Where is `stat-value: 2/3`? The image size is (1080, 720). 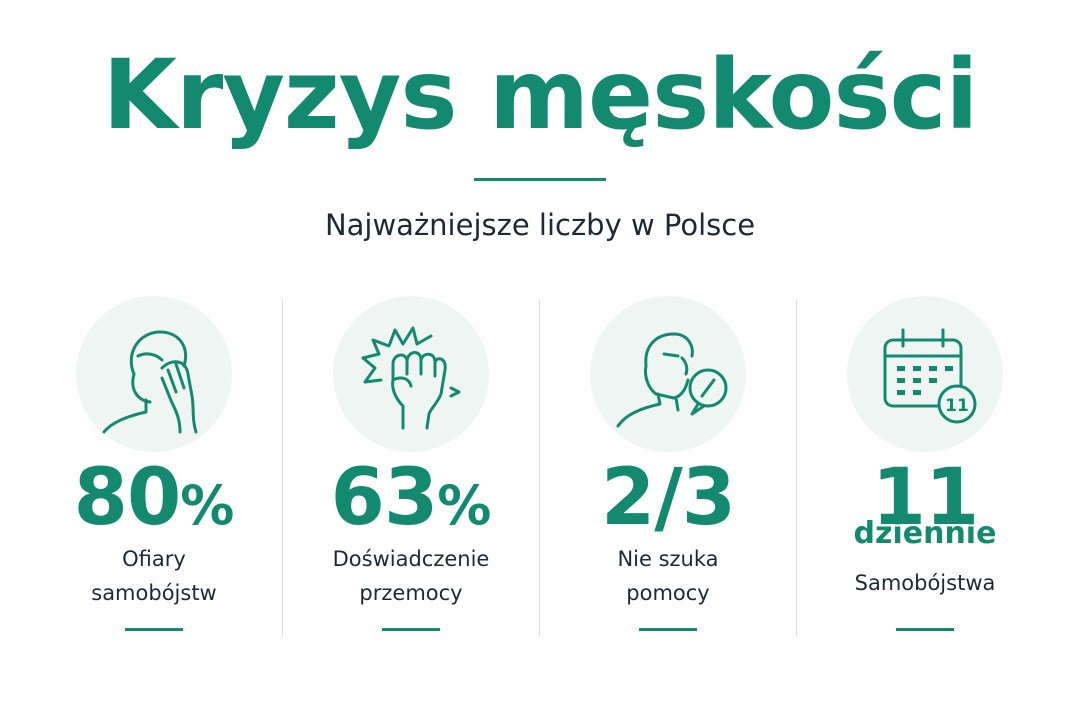 stat-value: 2/3 is located at coordinates (668, 498).